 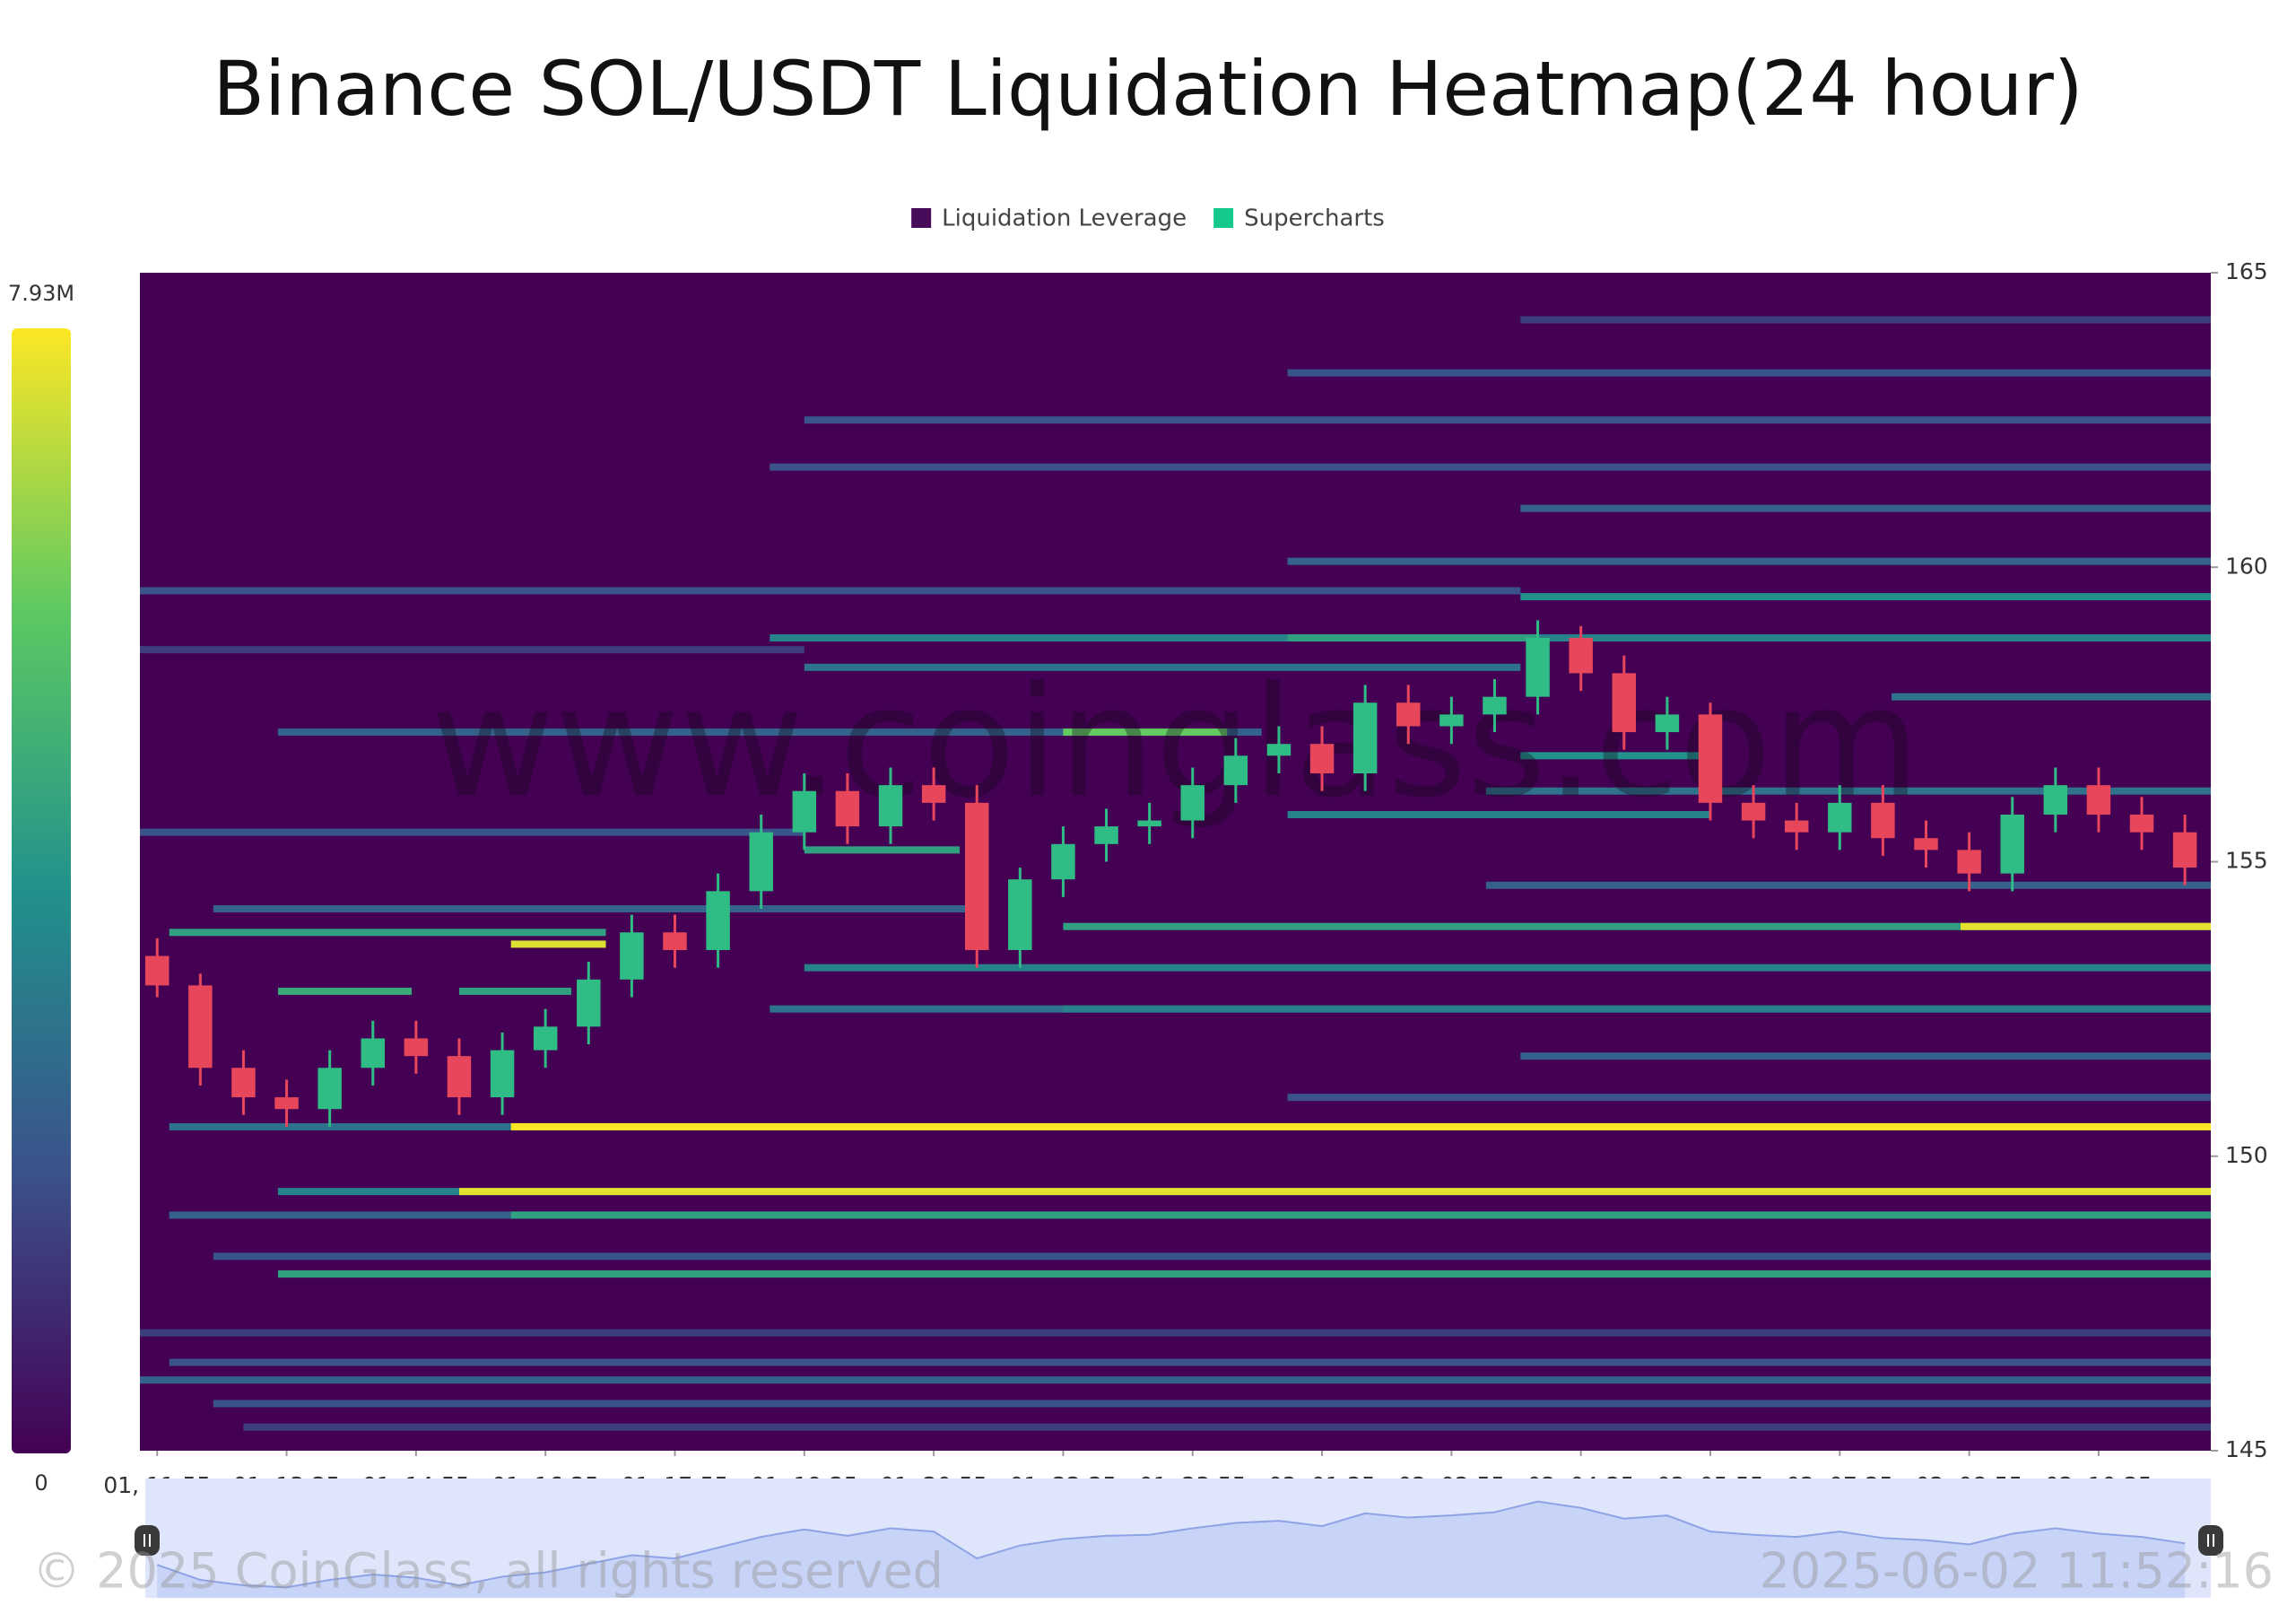 What do you see at coordinates (488, 1571) in the screenshot?
I see `copyright: © 2025 CoinGlass, all rights reserved` at bounding box center [488, 1571].